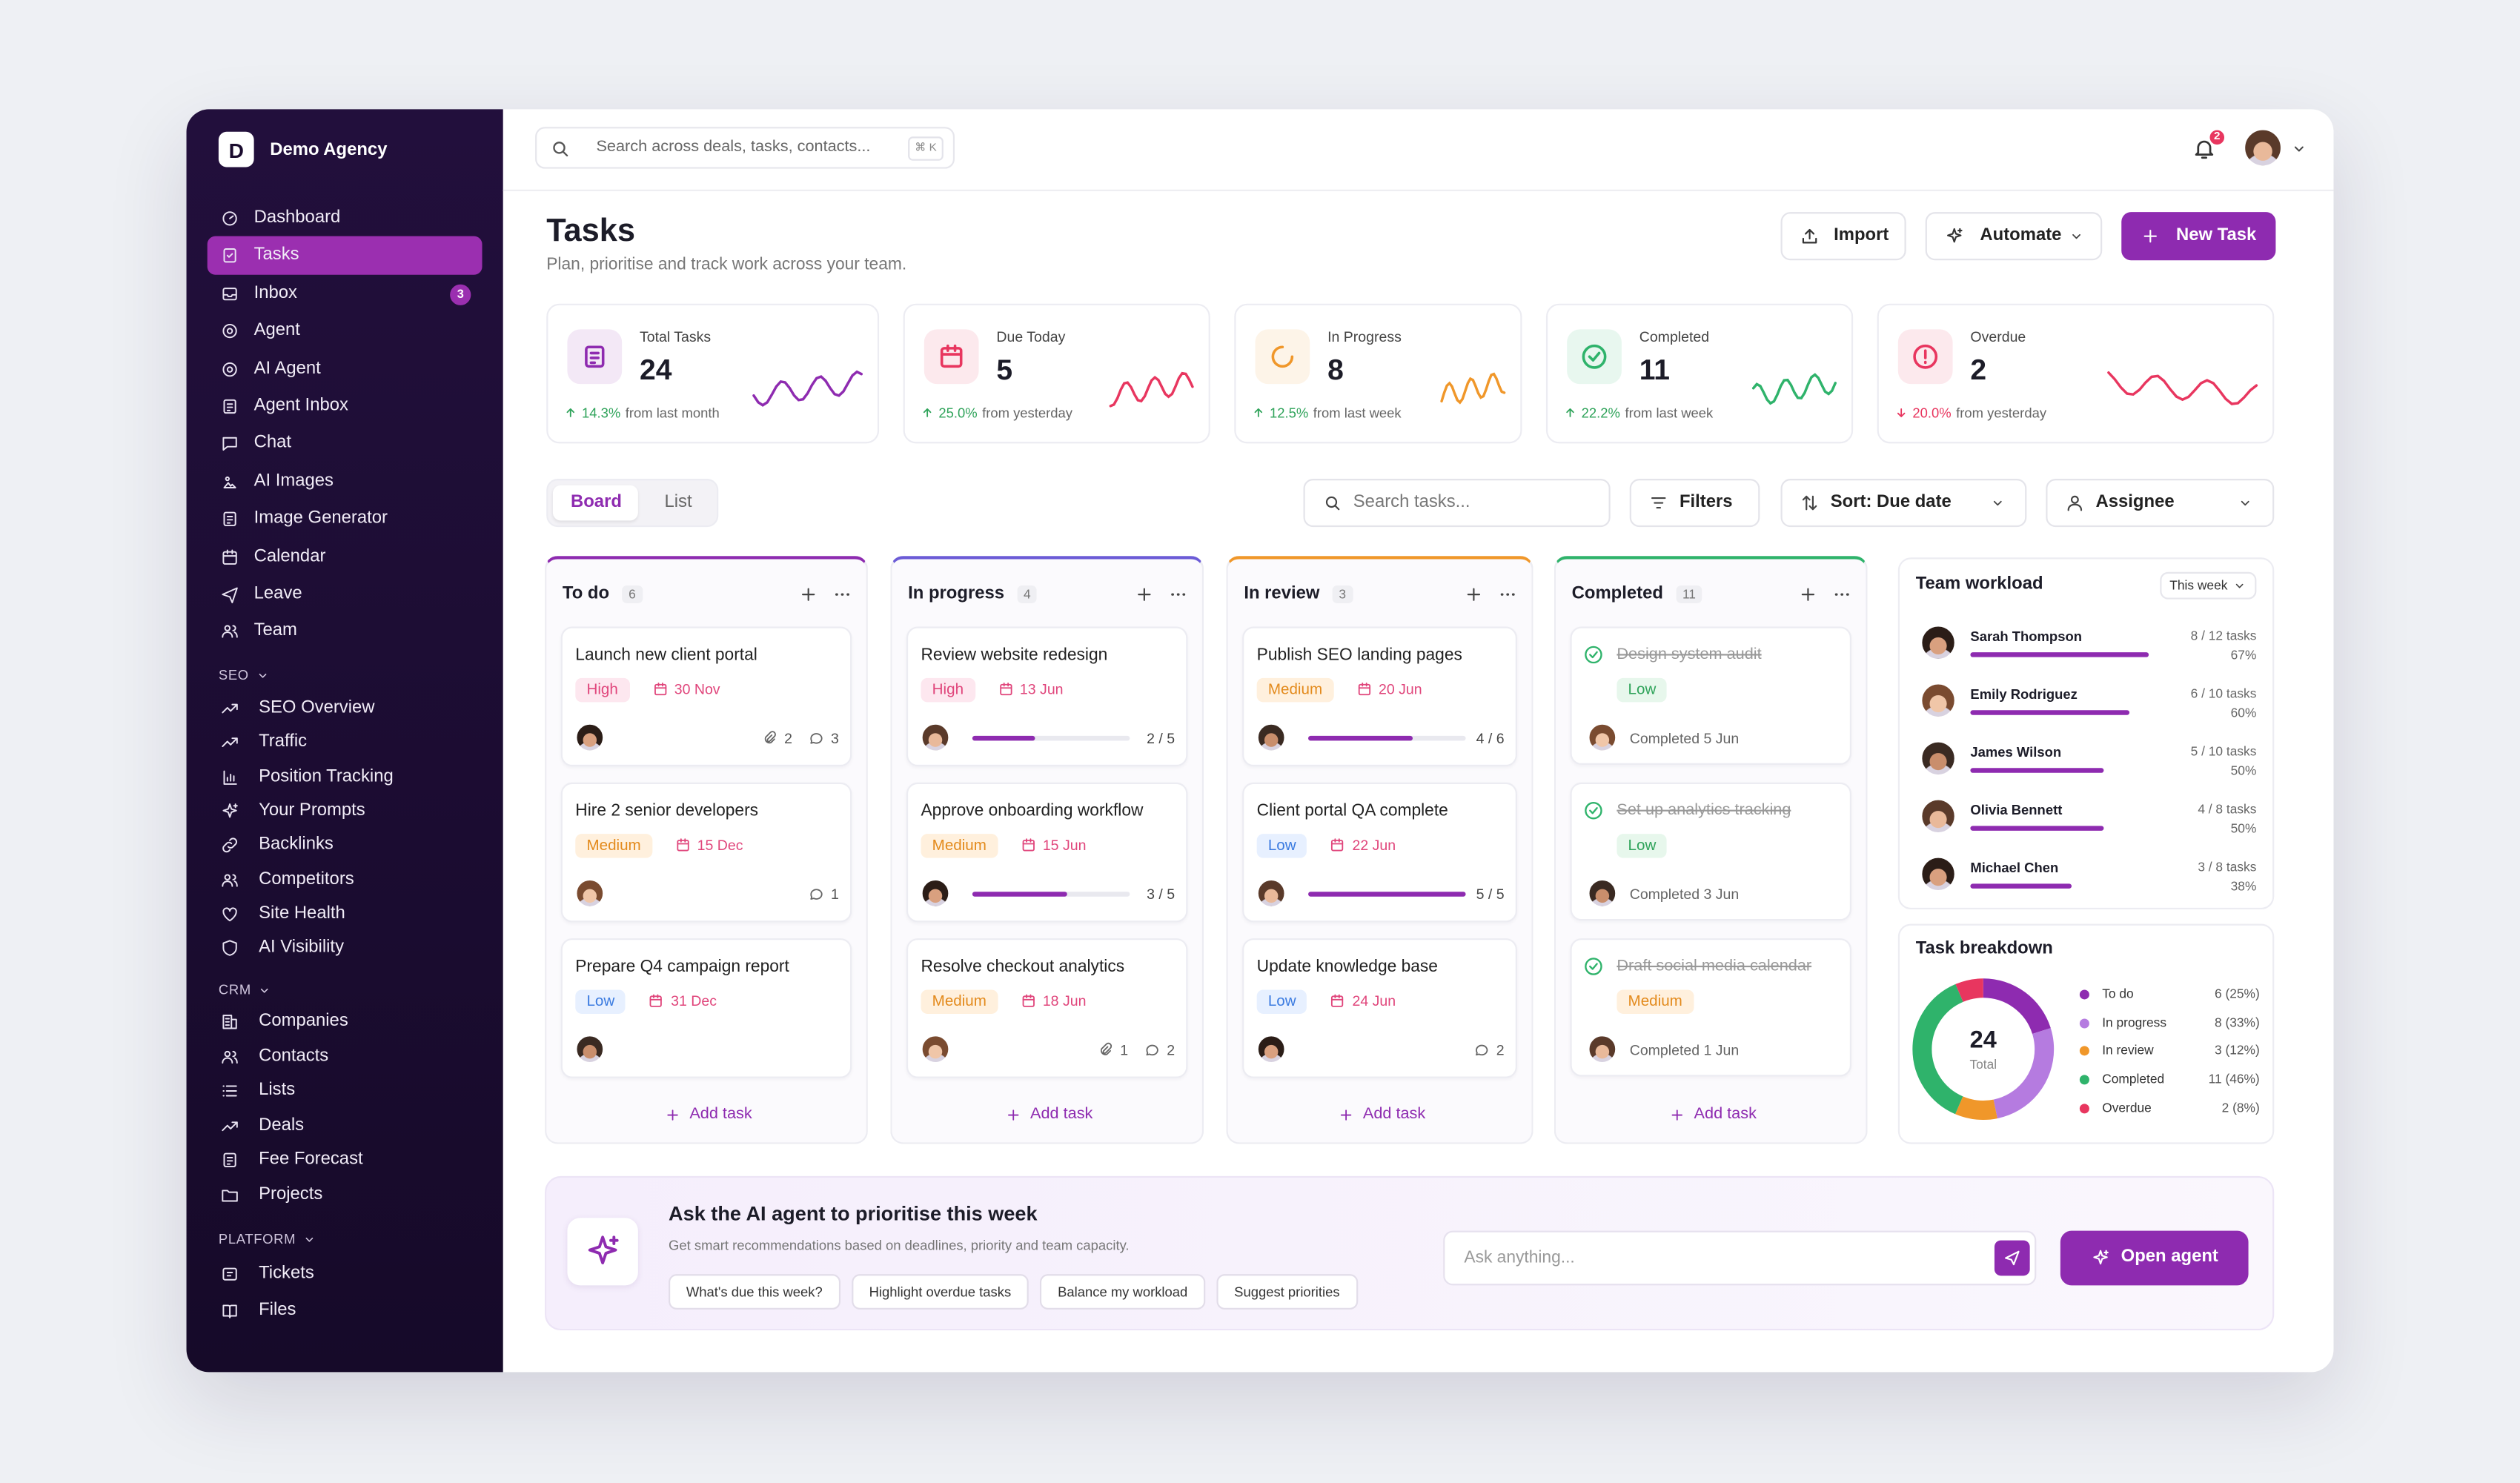  I want to click on open-agent-button: Open agent, so click(2154, 1258).